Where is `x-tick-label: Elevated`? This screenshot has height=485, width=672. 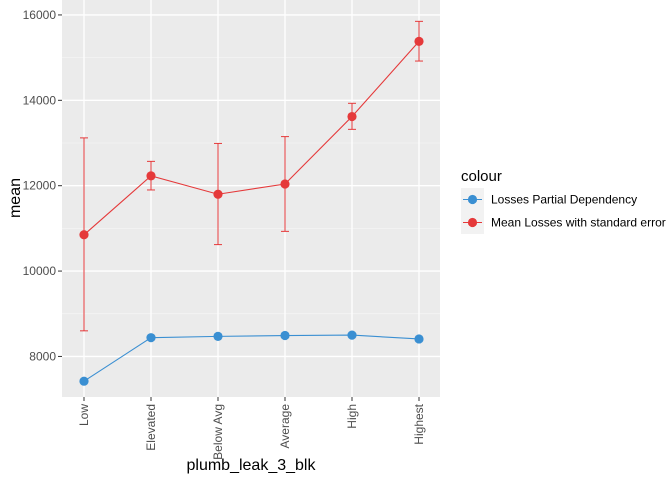 x-tick-label: Elevated is located at coordinates (151, 427).